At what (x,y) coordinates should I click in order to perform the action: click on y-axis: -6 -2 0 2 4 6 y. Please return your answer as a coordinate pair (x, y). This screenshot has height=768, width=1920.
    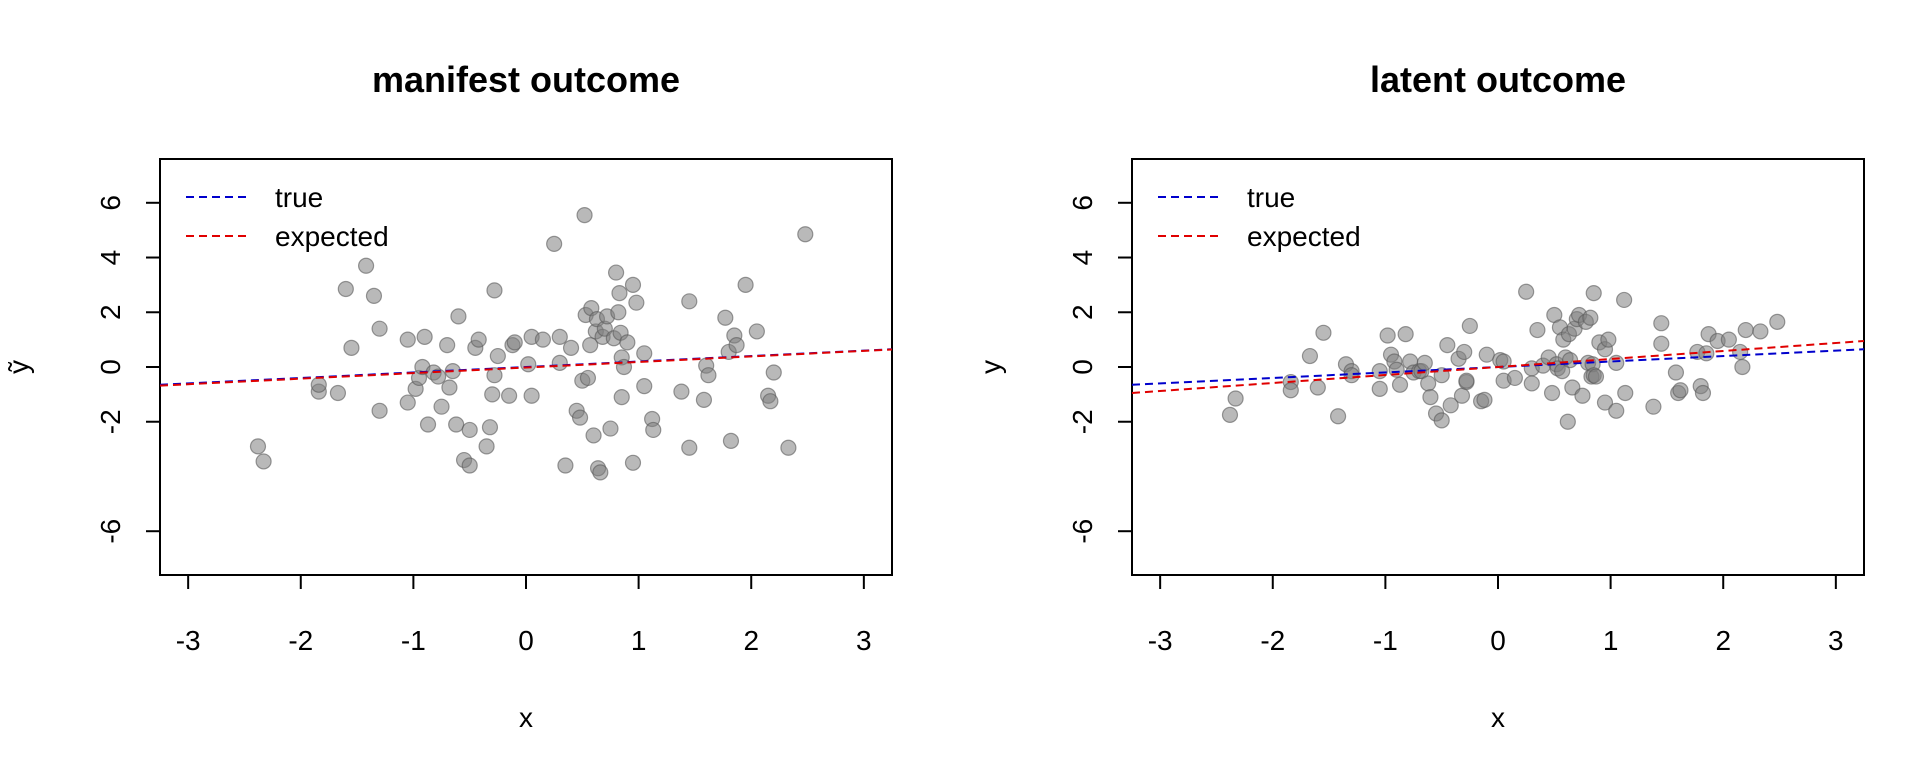
    Looking at the image, I should click on (1054, 369).